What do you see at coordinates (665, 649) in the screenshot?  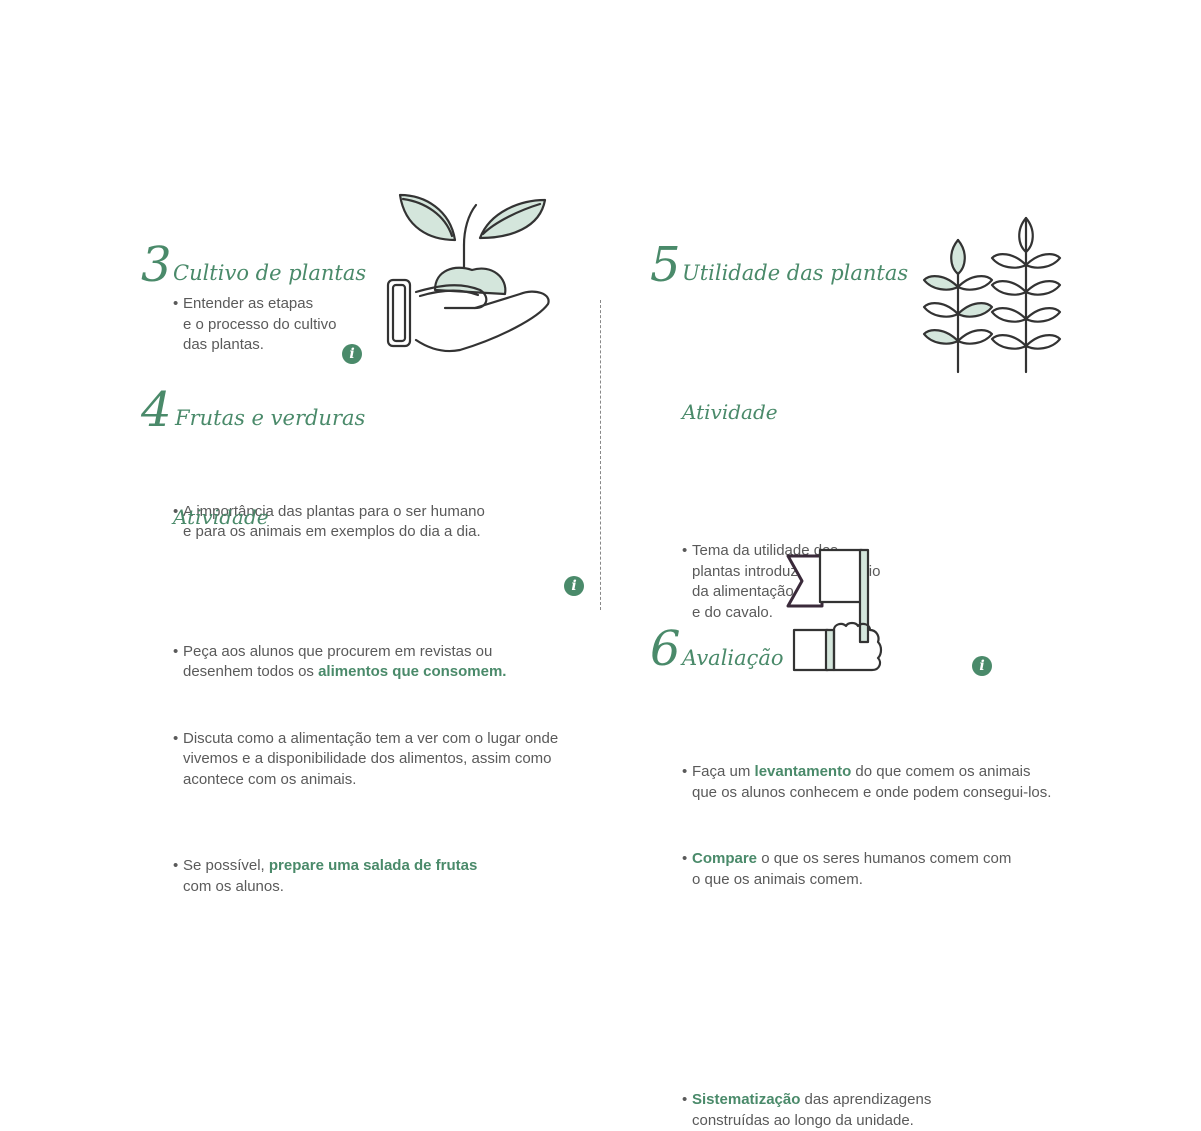 I see `section-6-number: 6` at bounding box center [665, 649].